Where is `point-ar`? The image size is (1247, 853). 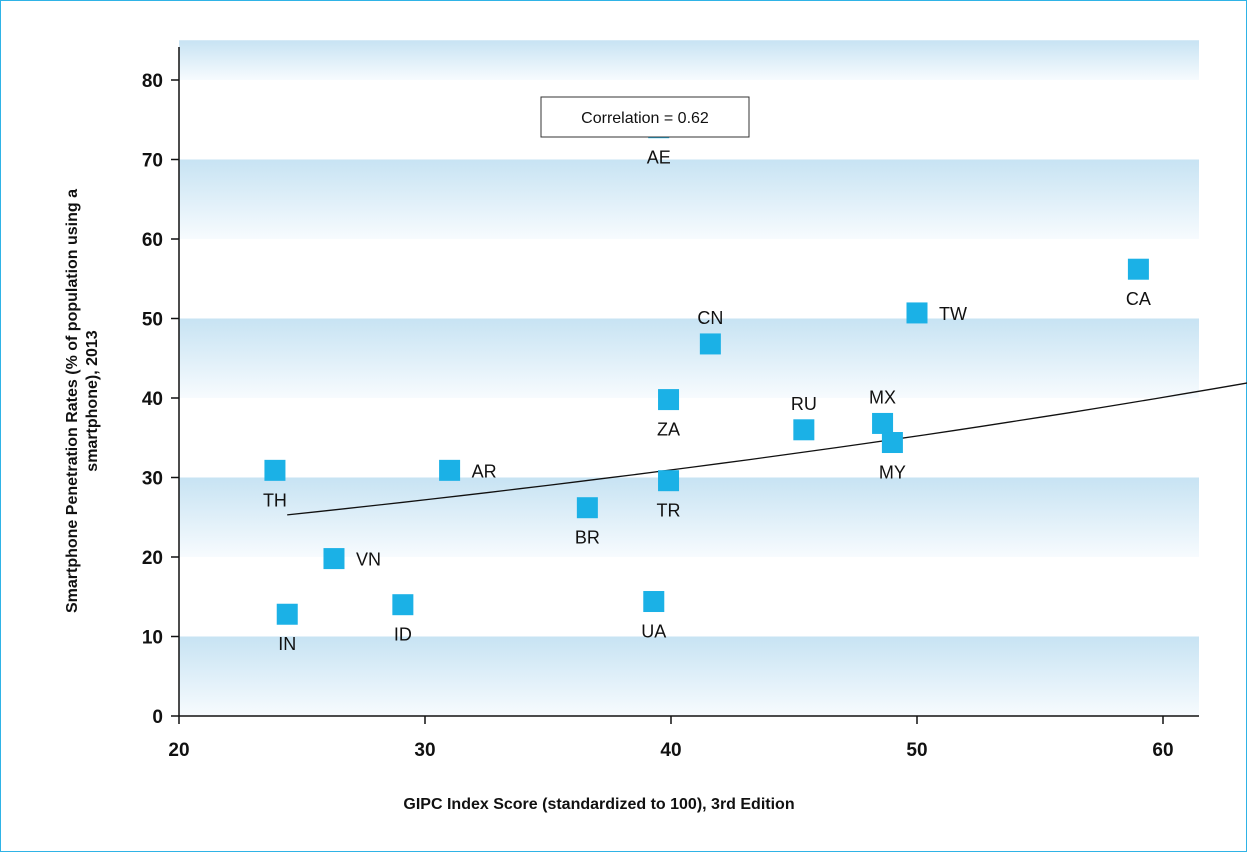
point-ar is located at coordinates (450, 470).